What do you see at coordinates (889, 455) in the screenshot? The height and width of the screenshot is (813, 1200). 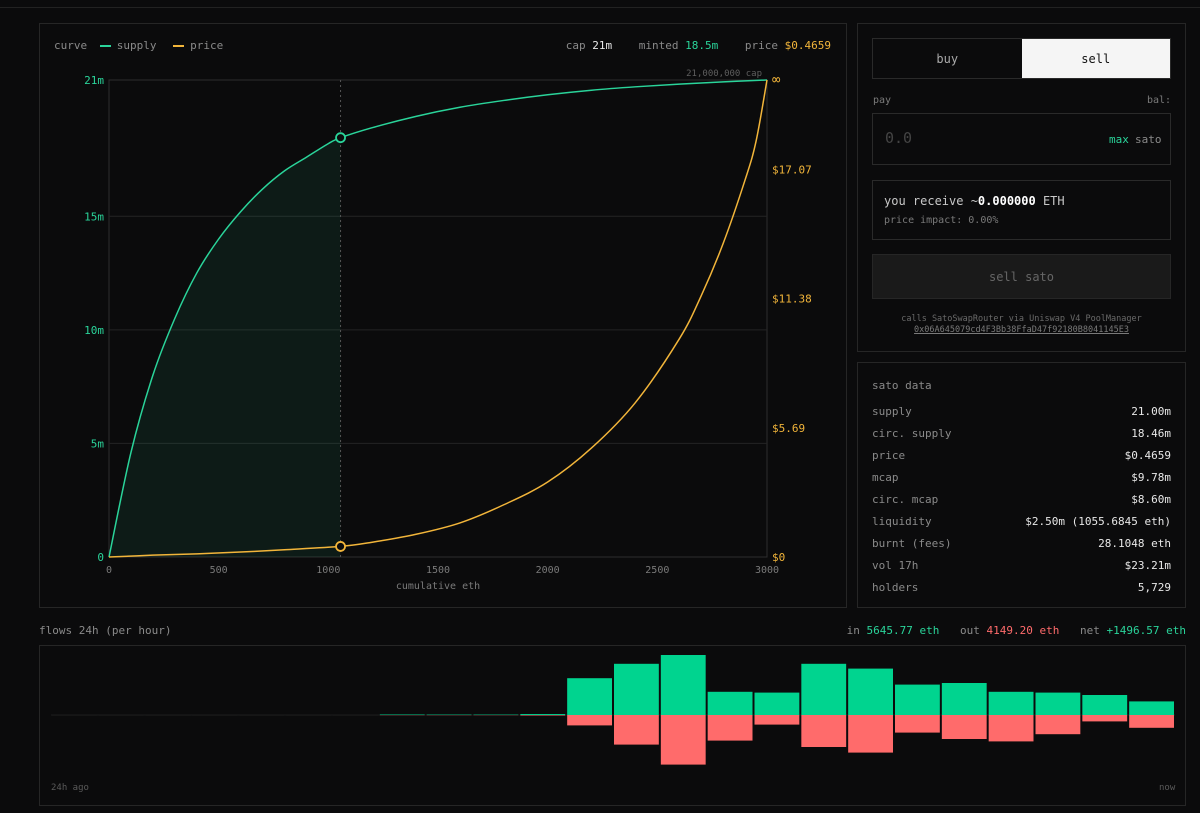 I see `data-row-key: price` at bounding box center [889, 455].